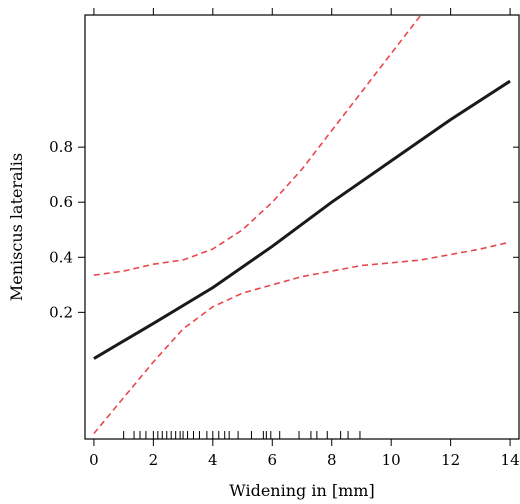 This screenshot has height=504, width=520. Describe the element at coordinates (391, 460) in the screenshot. I see `x-tick-label: 10` at that location.